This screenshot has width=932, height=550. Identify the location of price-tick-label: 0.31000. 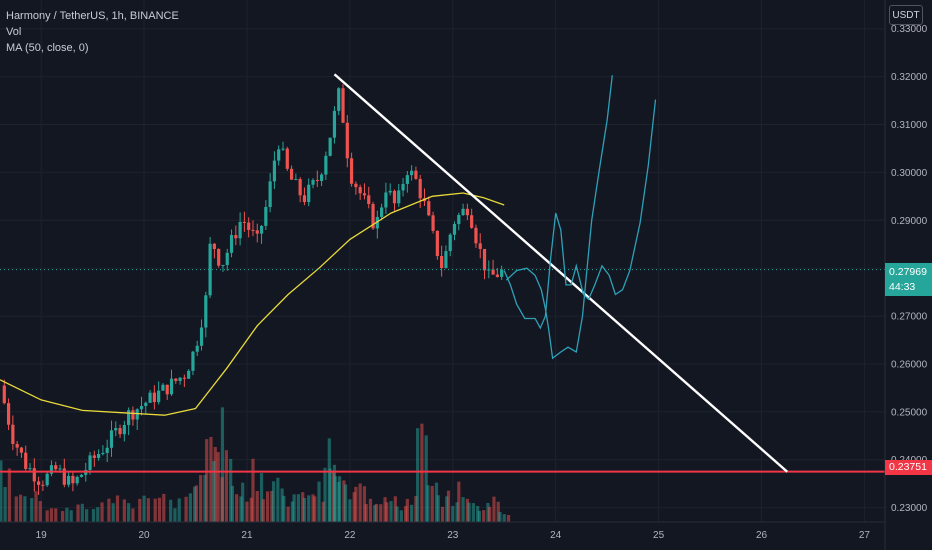
(909, 125).